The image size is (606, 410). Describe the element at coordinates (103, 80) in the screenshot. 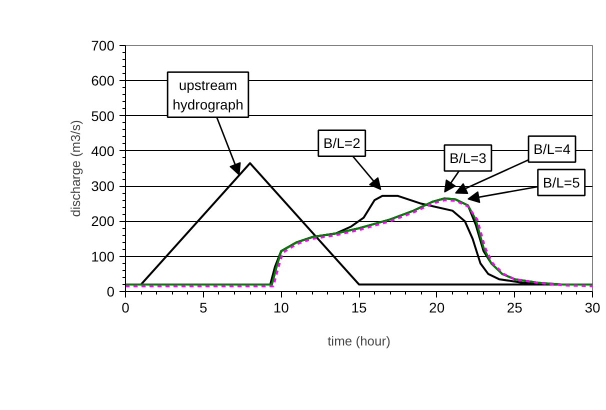

I see `y-tick-label: 600` at that location.